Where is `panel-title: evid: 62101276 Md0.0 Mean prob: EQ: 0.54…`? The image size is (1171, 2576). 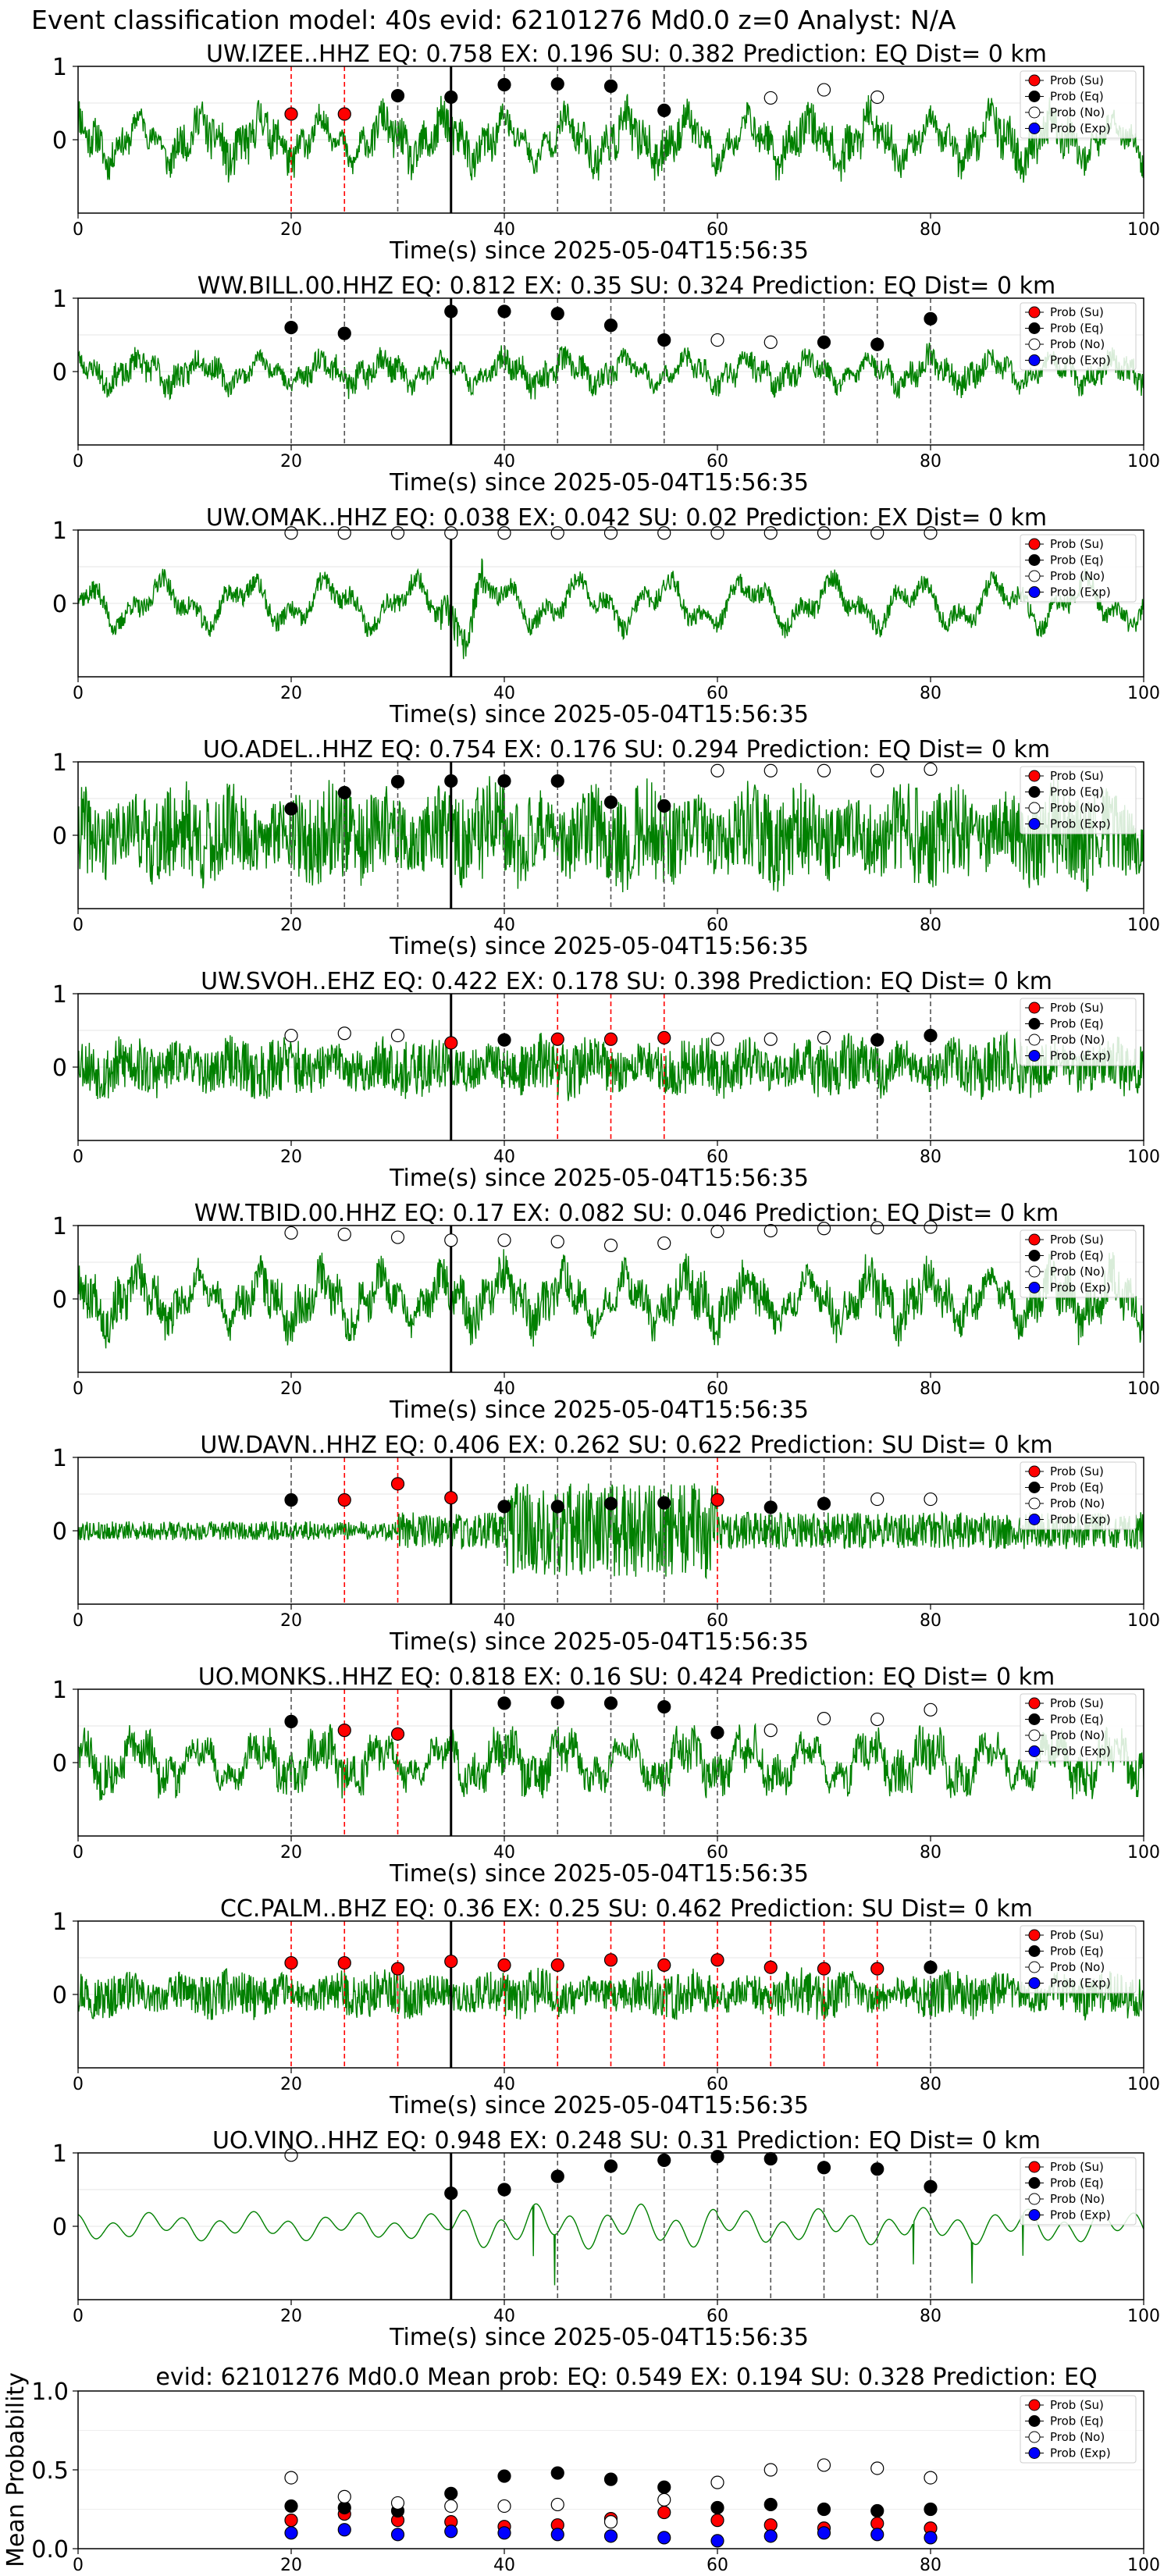 panel-title: evid: 62101276 Md0.0 Mean prob: EQ: 0.54… is located at coordinates (626, 2377).